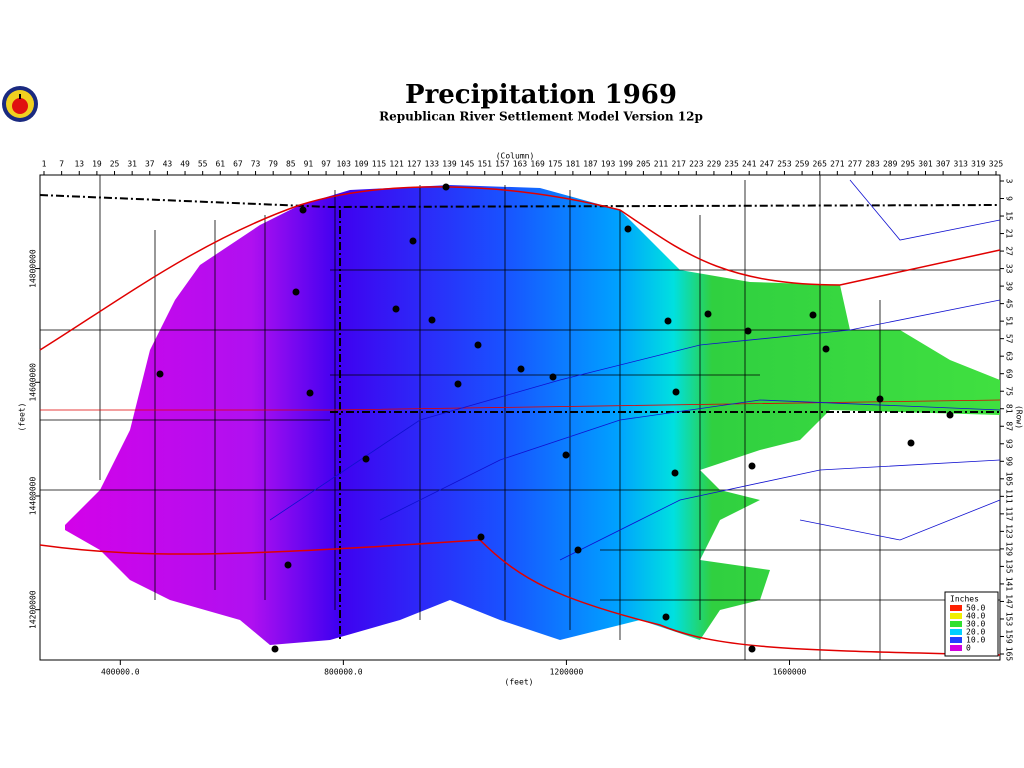 This screenshot has height=768, width=1024. What do you see at coordinates (44, 164) in the screenshot?
I see `column-tick-label: 1` at bounding box center [44, 164].